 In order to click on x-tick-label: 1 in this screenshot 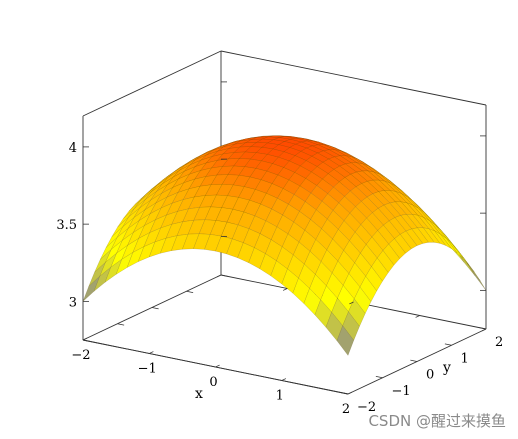, I will do `click(280, 396)`.